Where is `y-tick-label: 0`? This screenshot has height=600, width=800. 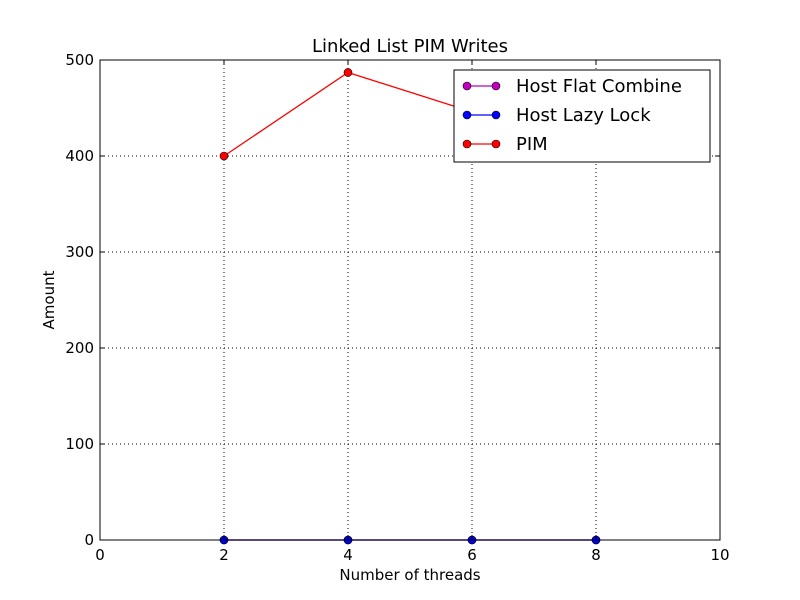 y-tick-label: 0 is located at coordinates (89, 540).